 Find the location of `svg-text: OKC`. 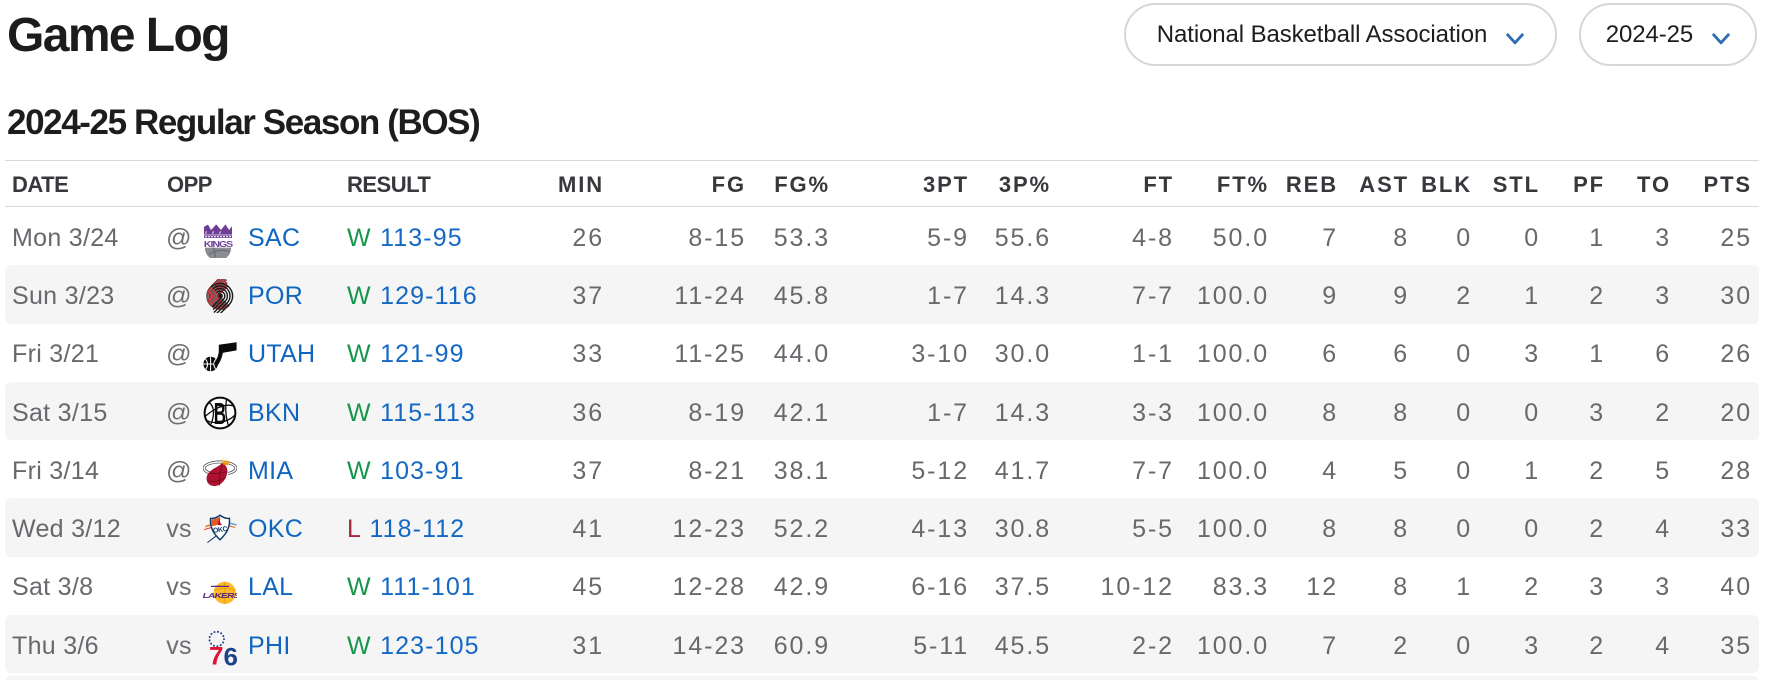

svg-text: OKC is located at coordinates (221, 530).